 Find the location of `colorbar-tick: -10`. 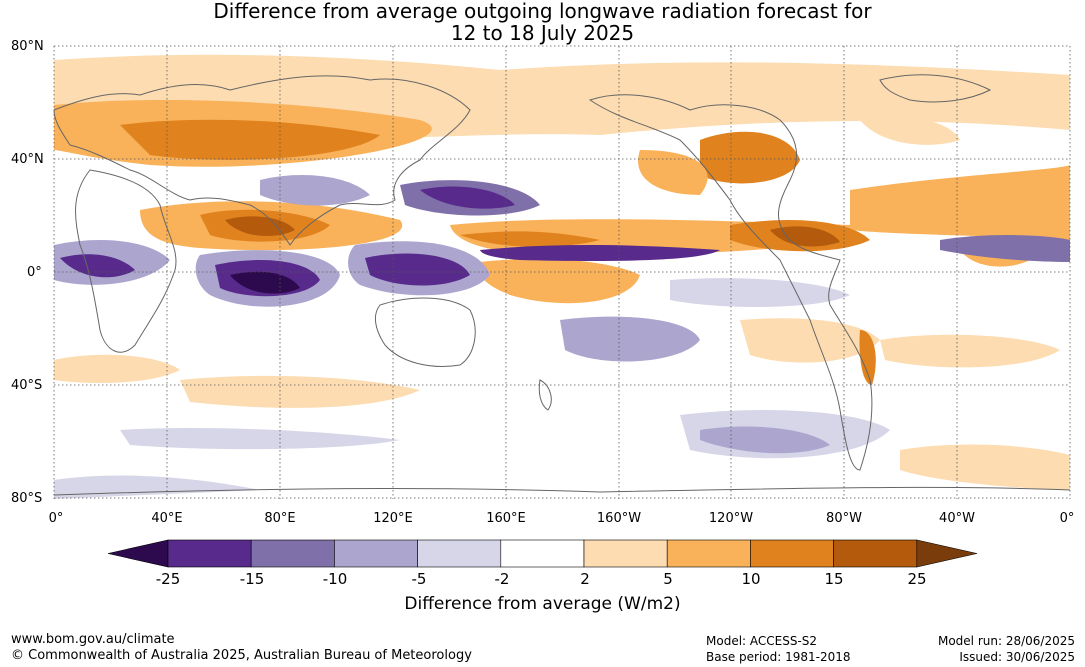

colorbar-tick: -10 is located at coordinates (335, 579).